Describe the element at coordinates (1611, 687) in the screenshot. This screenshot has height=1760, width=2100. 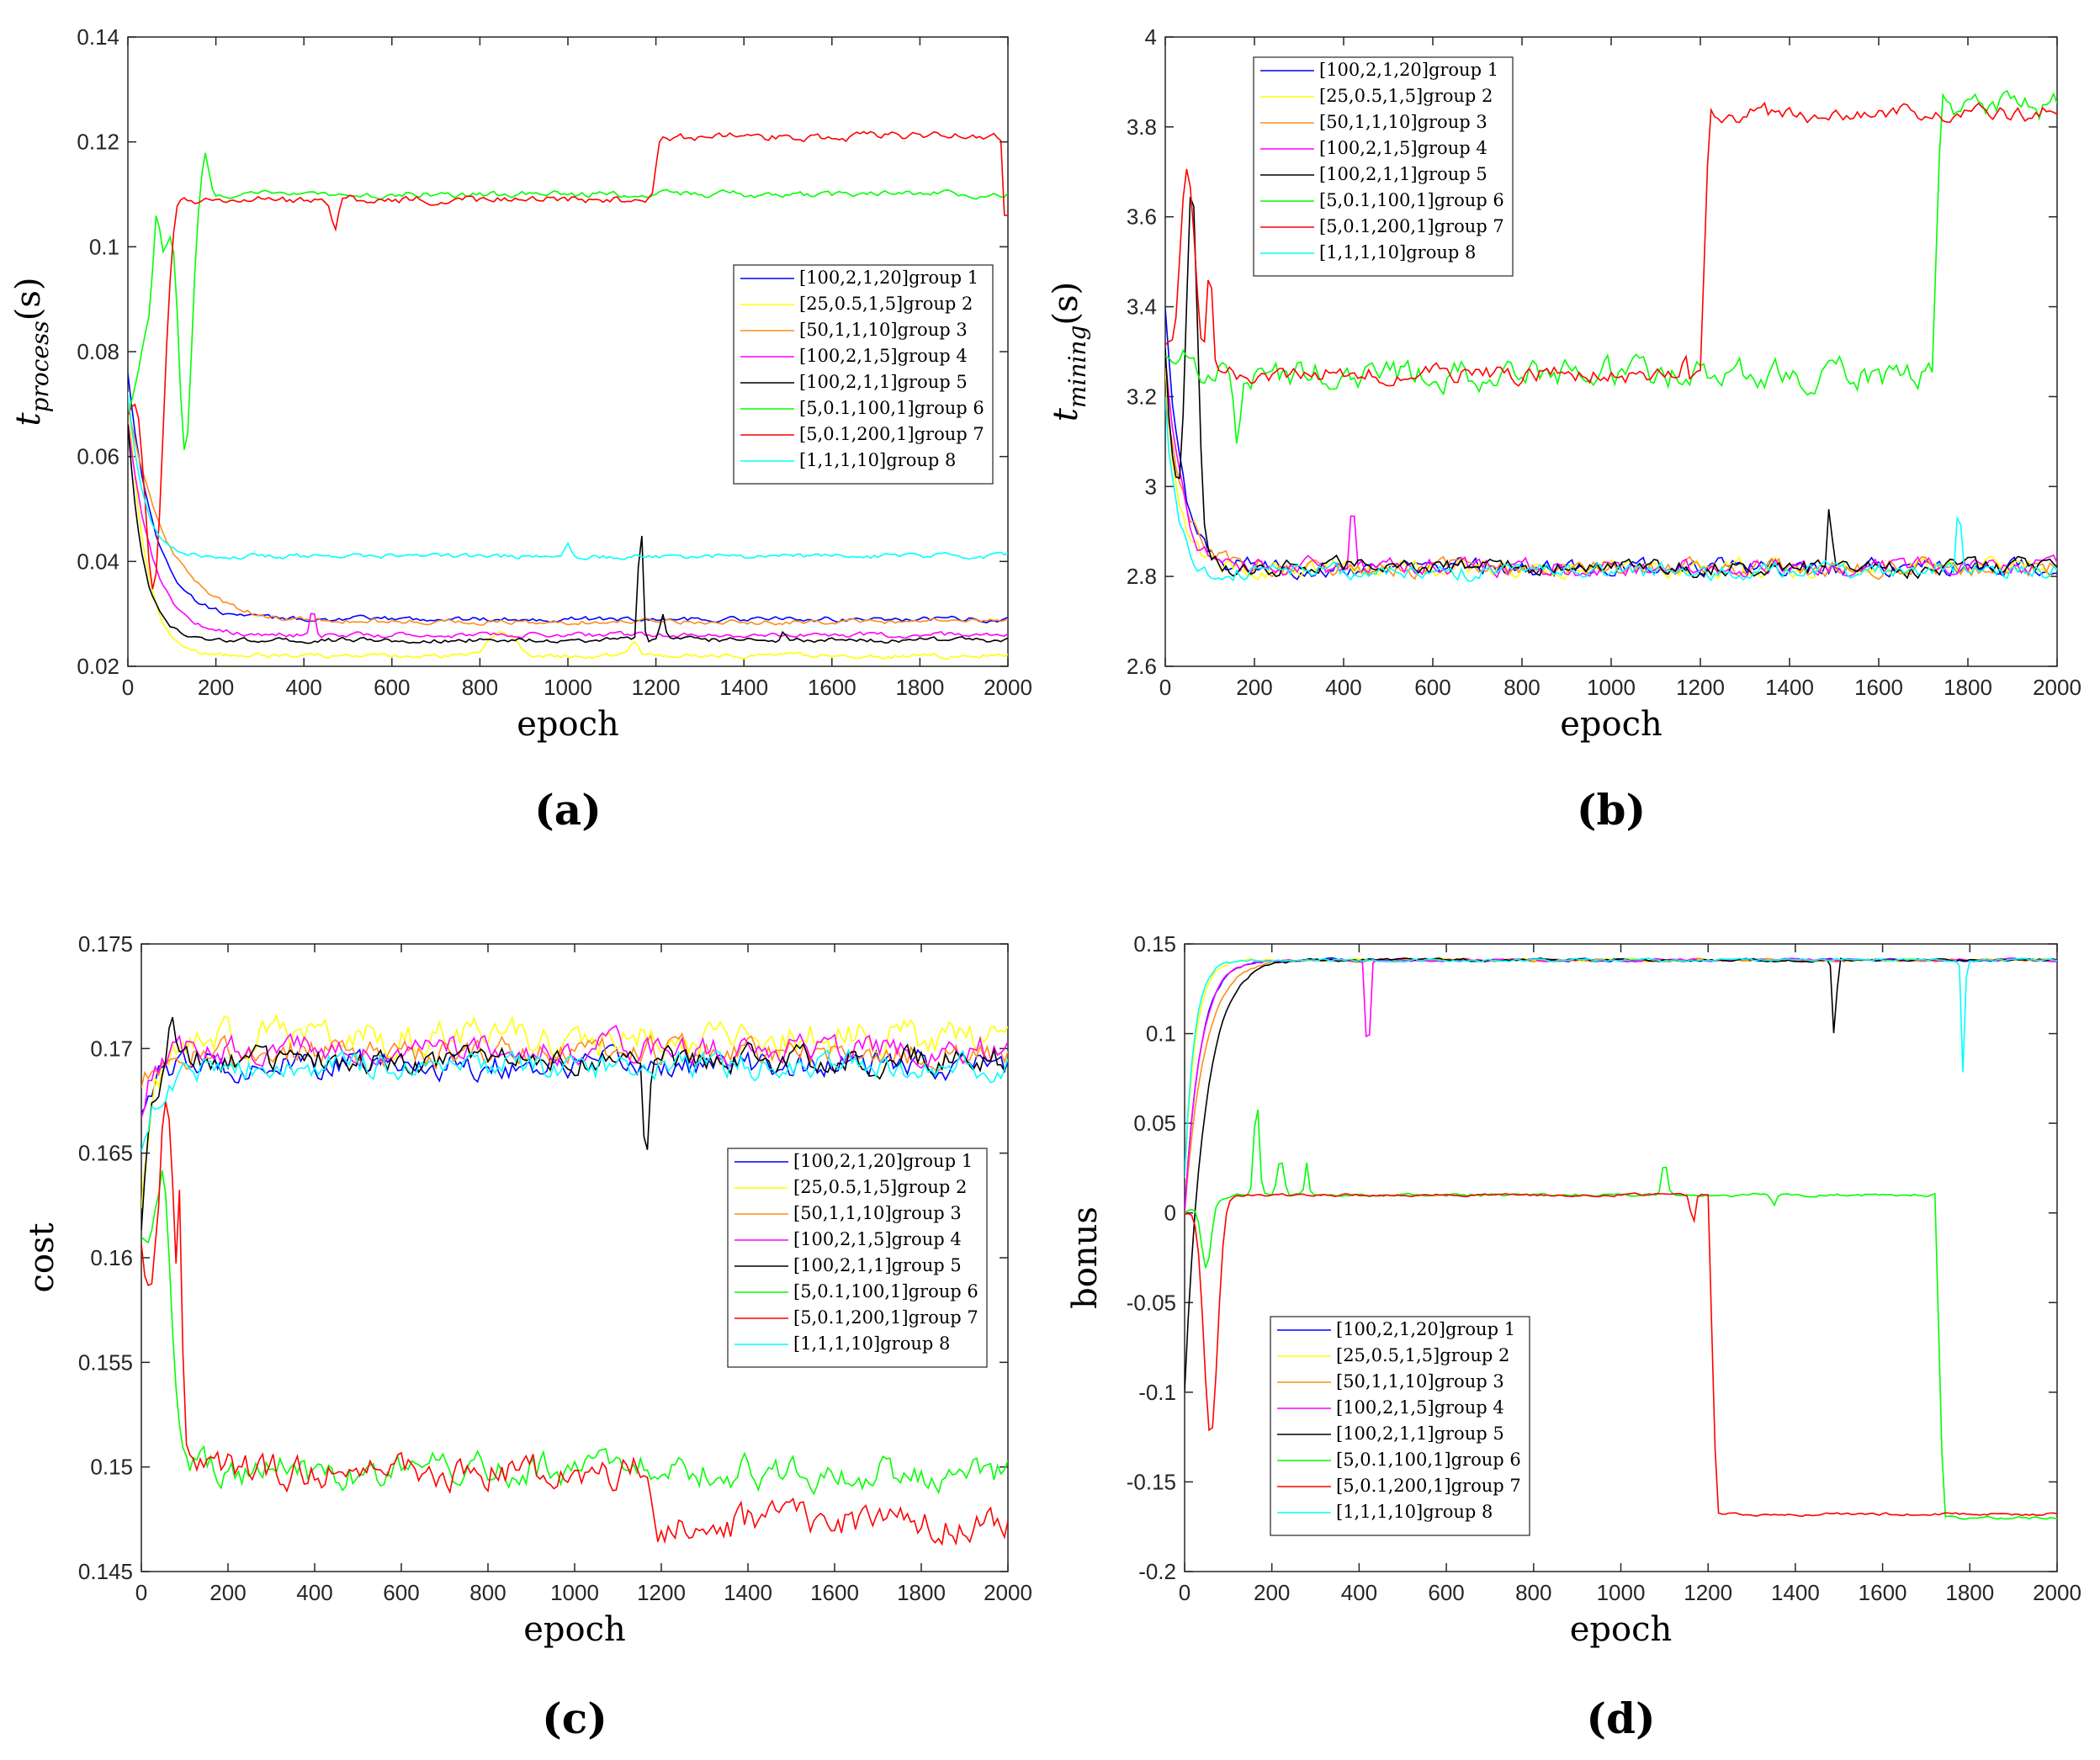
I see `x-tick-label: 1000` at that location.